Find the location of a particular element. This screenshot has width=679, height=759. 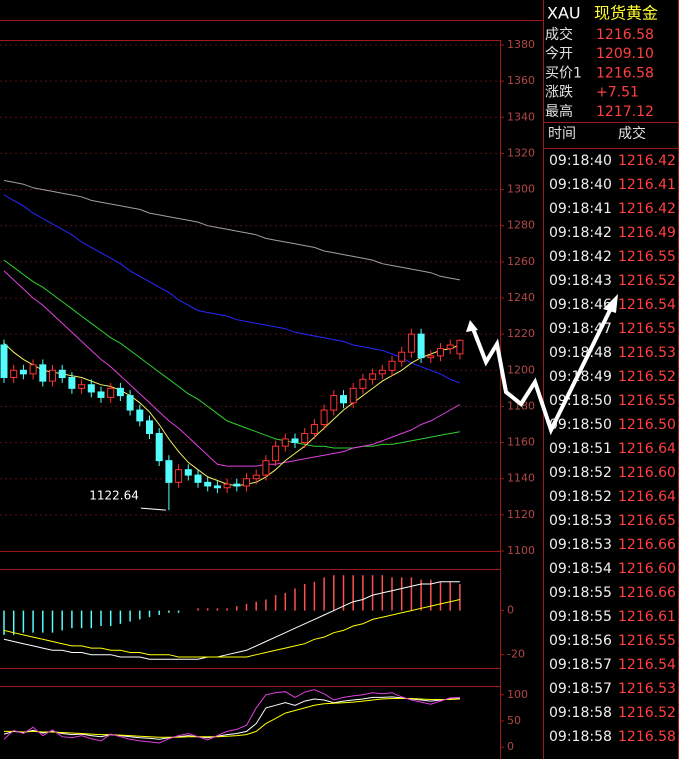

trade-price: 1216.60 is located at coordinates (647, 569).